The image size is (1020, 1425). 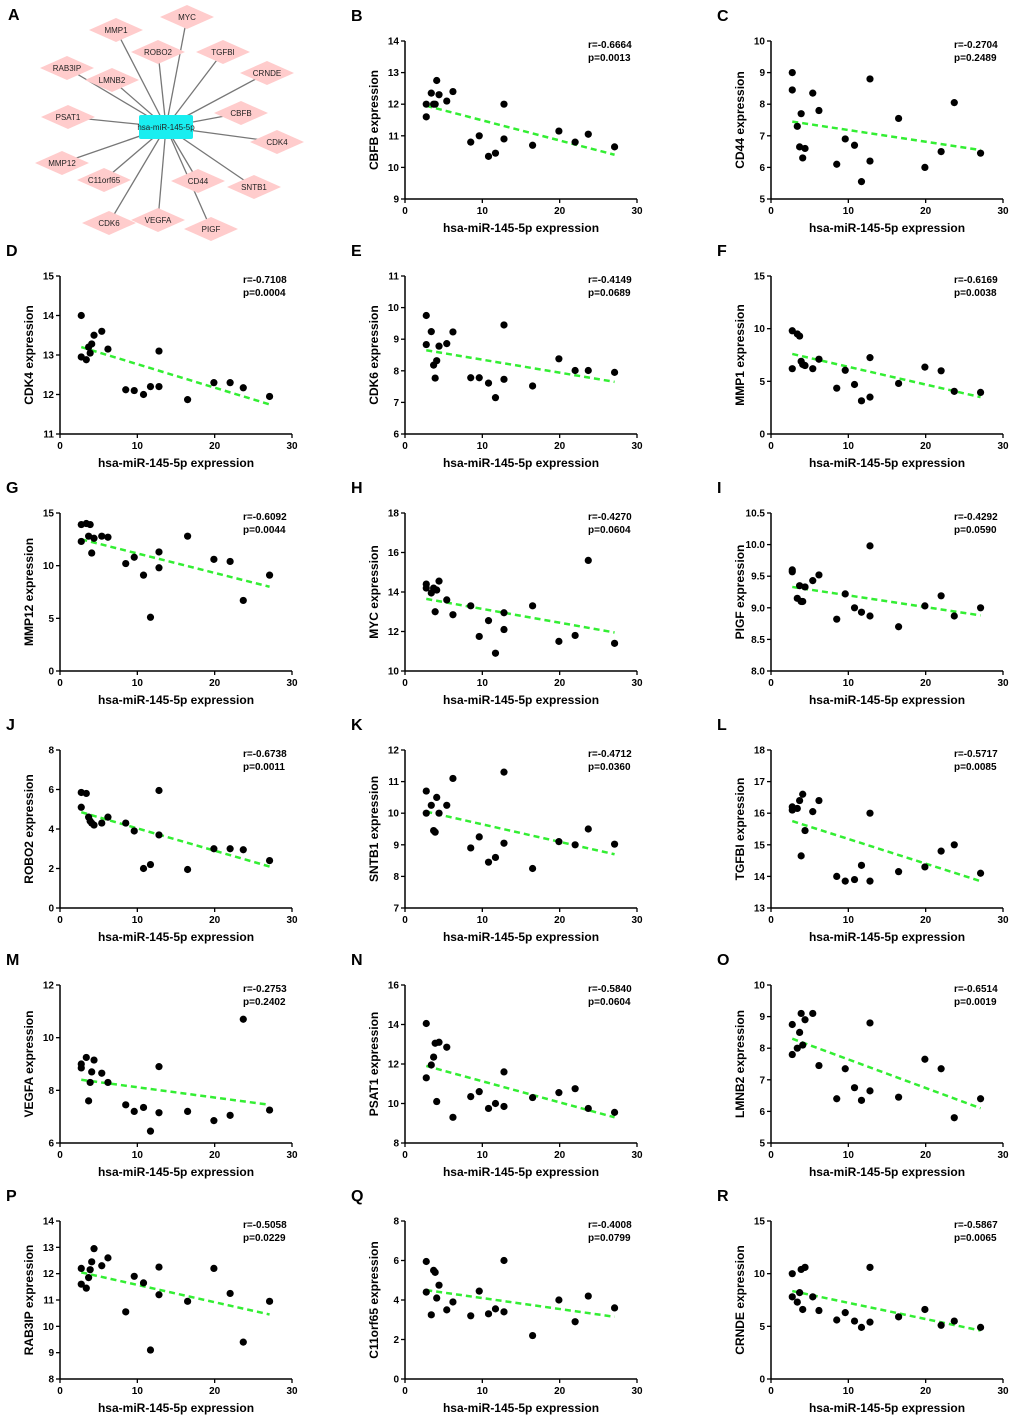 What do you see at coordinates (374, 120) in the screenshot?
I see `y-axis-label: CBFB expression` at bounding box center [374, 120].